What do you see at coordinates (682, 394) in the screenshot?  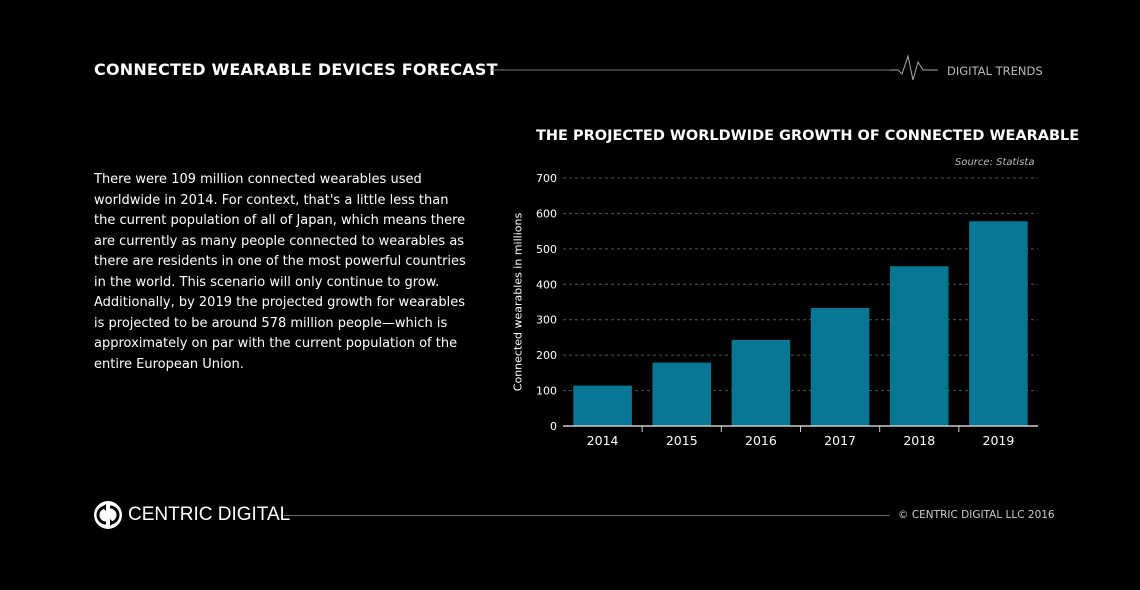 I see `bar-2015` at bounding box center [682, 394].